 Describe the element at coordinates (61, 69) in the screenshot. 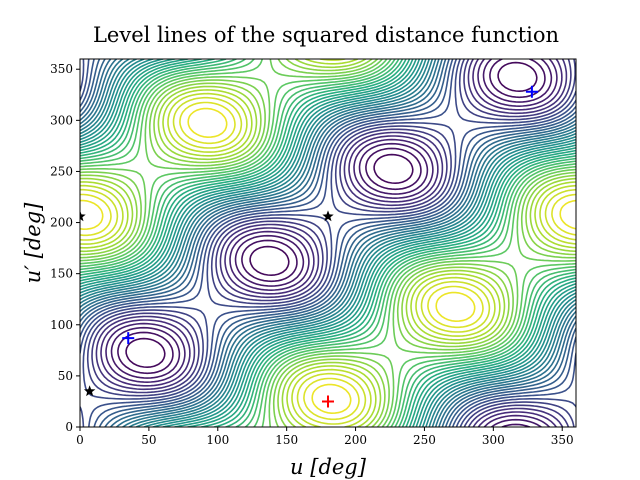

I see `y-tick-label: 350` at that location.